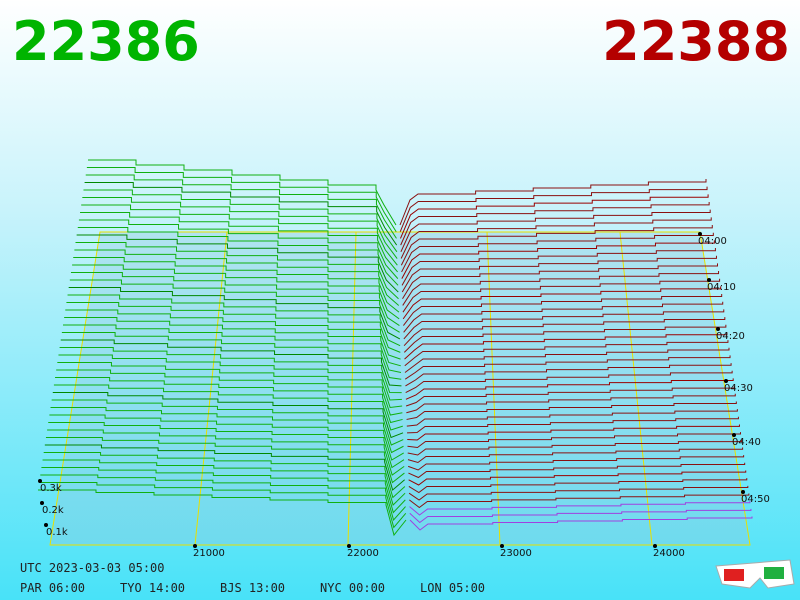 This screenshot has width=800, height=600. I want to click on price-label: 23000, so click(516, 553).